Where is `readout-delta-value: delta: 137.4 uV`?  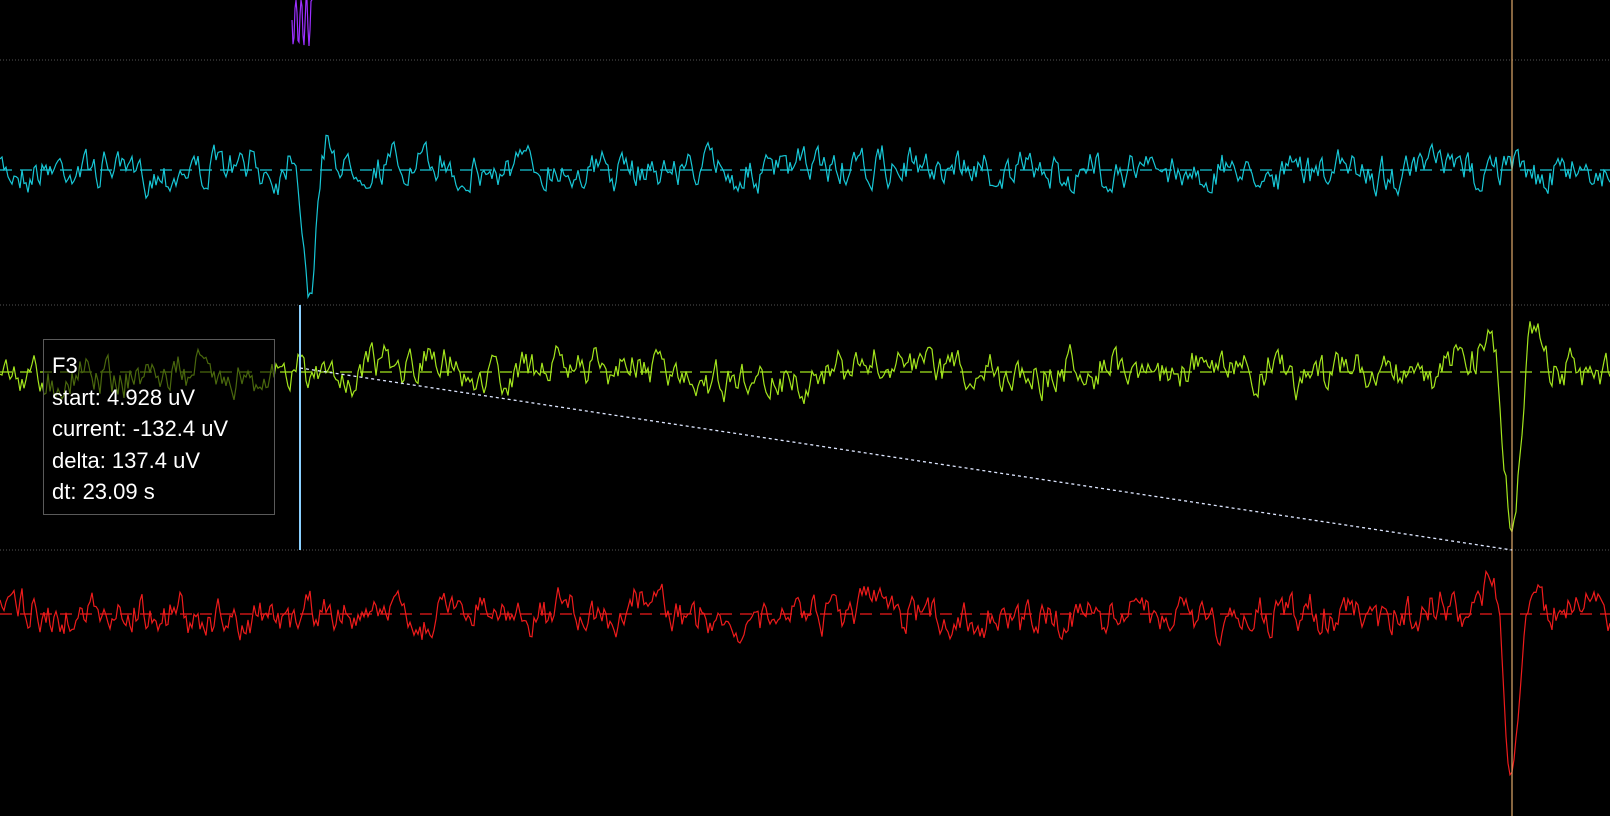
readout-delta-value: delta: 137.4 uV is located at coordinates (126, 460).